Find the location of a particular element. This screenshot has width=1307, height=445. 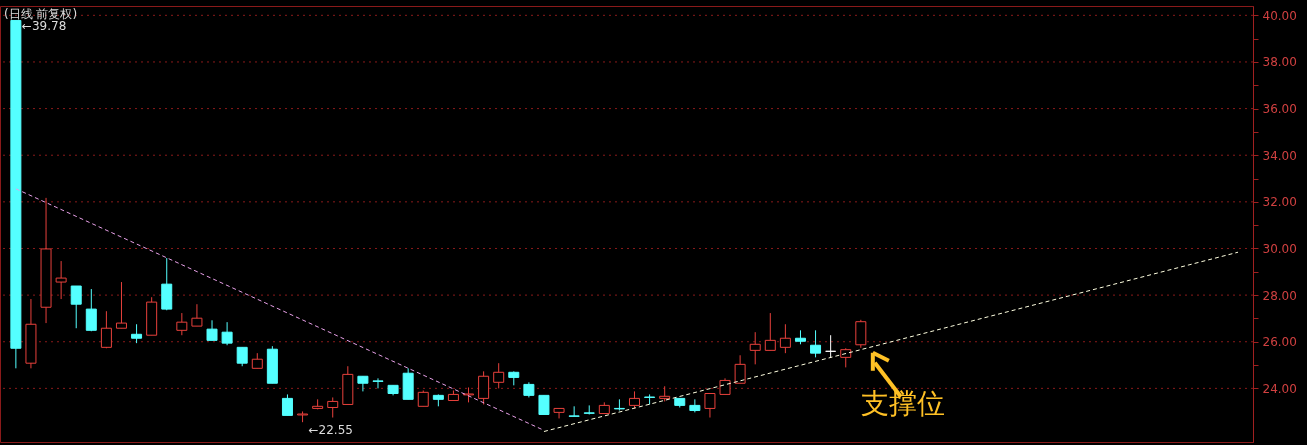

chart-title: (日线 前复权) is located at coordinates (41, 14).